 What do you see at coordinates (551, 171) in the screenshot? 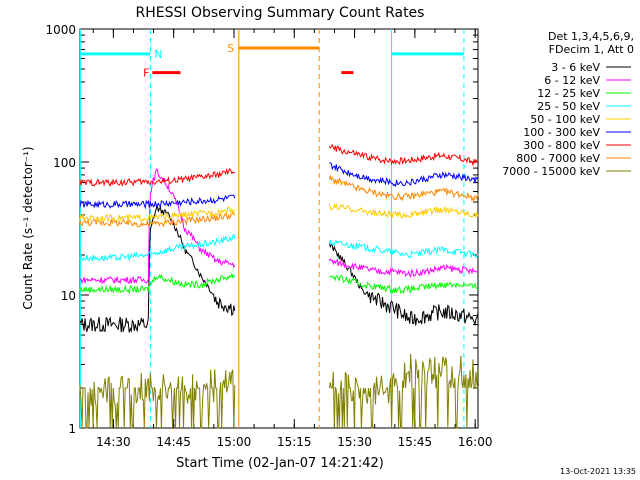
I see `legend-entry-label: 7000 - 15000 keV` at bounding box center [551, 171].